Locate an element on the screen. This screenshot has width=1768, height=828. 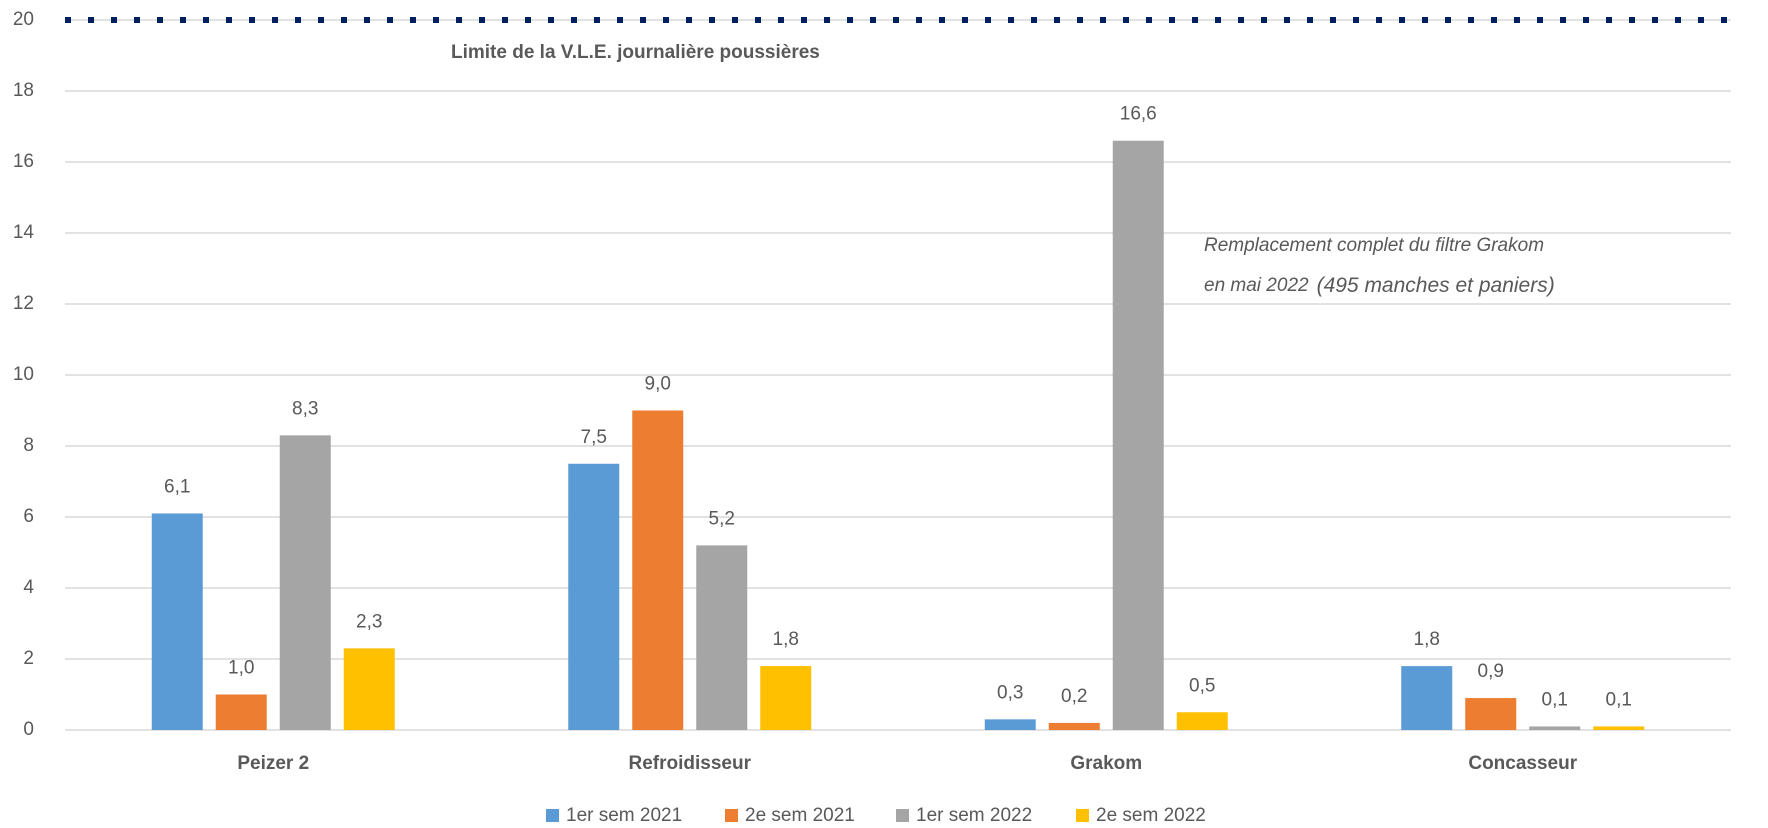
y-tick-label: 14 is located at coordinates (24, 232).